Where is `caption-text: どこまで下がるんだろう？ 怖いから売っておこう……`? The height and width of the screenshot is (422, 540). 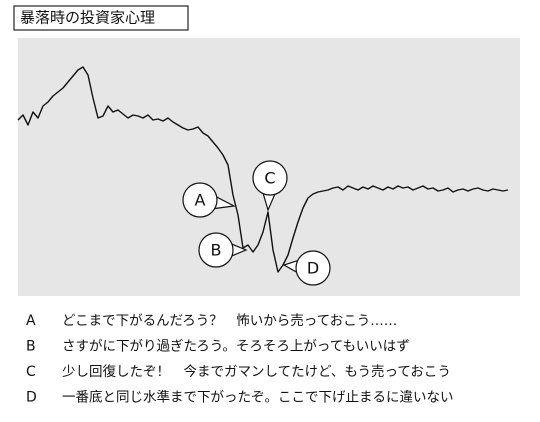 caption-text: どこまで下がるんだろう？ 怖いから売っておこう…… is located at coordinates (229, 320).